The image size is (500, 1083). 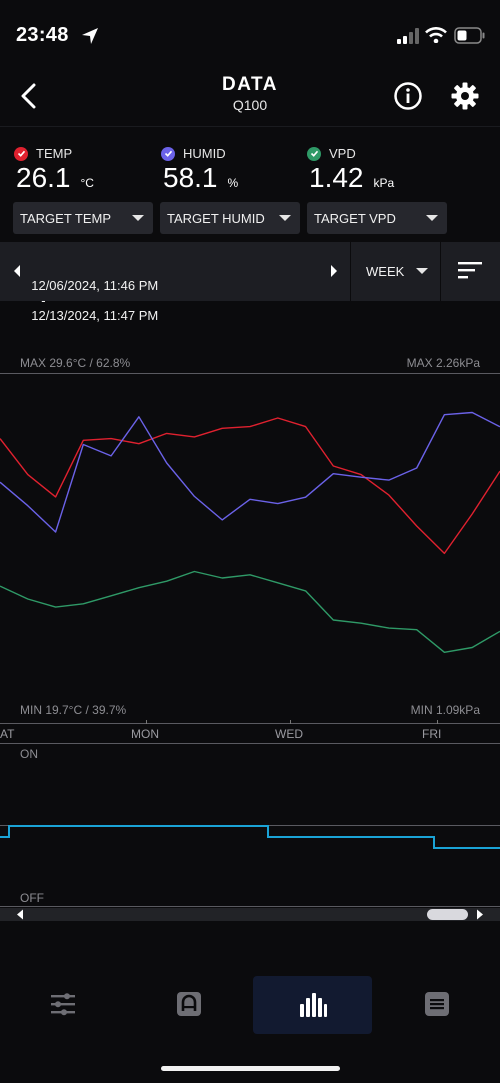 What do you see at coordinates (250, 906) in the screenshot?
I see `device-chart-bottom-line` at bounding box center [250, 906].